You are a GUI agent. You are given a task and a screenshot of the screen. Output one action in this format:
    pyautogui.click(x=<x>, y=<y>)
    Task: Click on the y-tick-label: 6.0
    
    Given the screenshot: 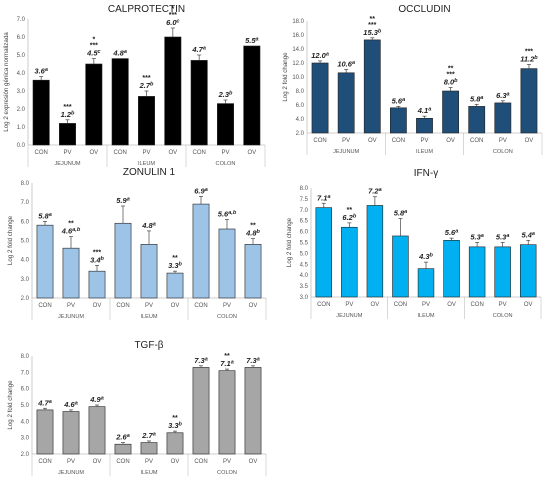 What is the action you would take?
    pyautogui.click(x=25, y=390)
    